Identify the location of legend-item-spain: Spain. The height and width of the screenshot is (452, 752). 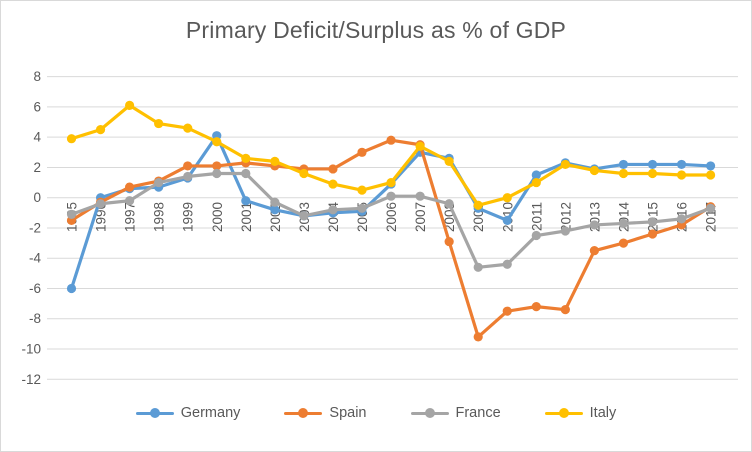
(325, 413).